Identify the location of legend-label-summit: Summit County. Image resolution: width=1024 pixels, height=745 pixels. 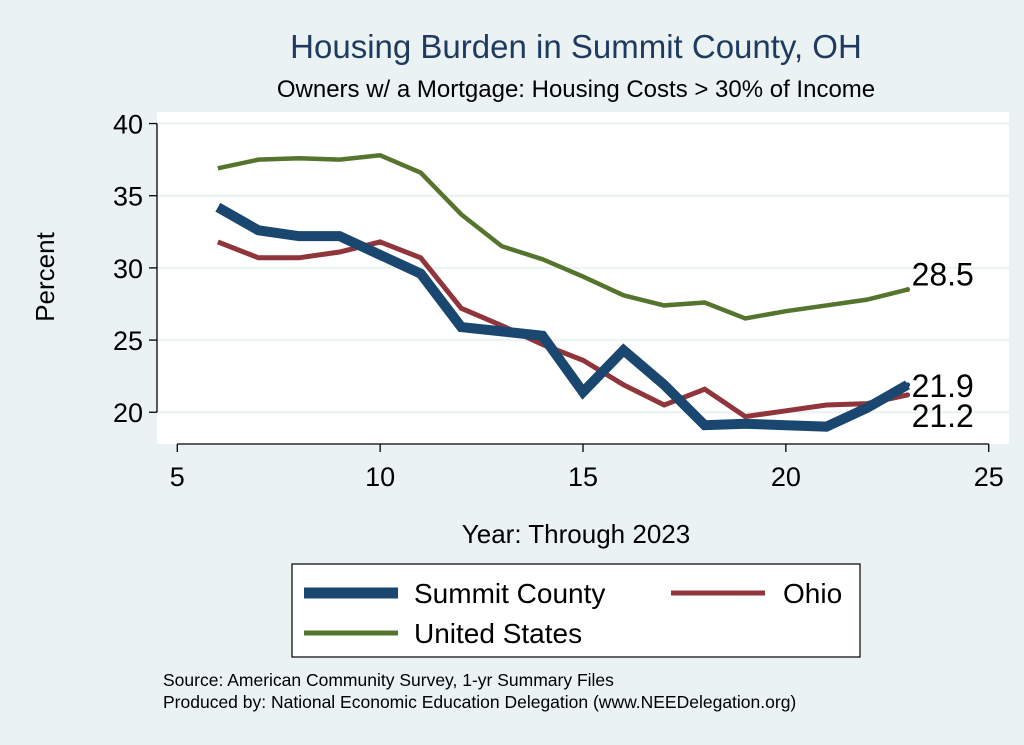
(509, 593).